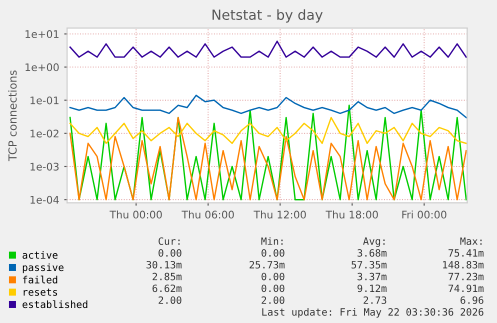  Describe the element at coordinates (272, 241) in the screenshot. I see `text: Min:` at that location.